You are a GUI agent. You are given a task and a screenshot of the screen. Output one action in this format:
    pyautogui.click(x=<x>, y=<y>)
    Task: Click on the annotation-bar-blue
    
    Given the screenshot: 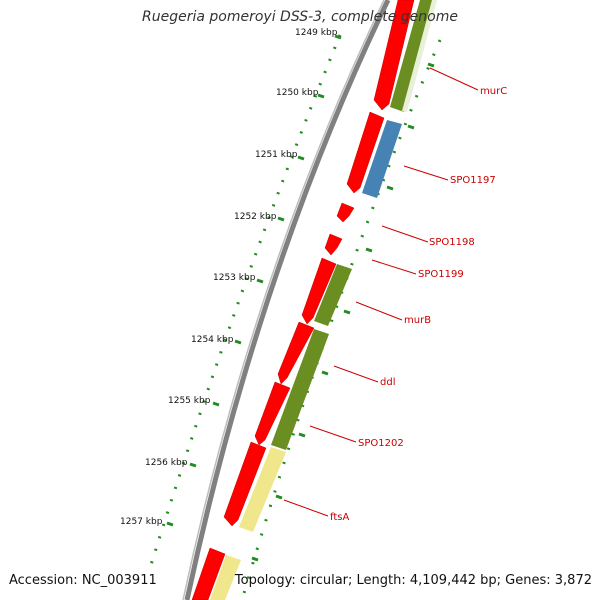 What is the action you would take?
    pyautogui.click(x=382, y=159)
    